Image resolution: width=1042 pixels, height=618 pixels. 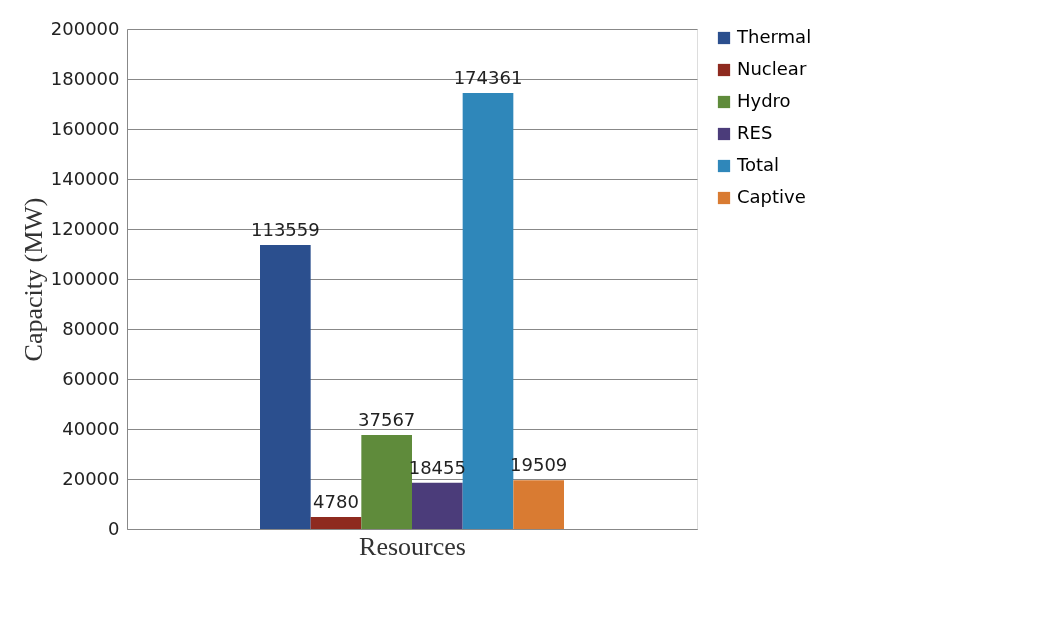 What do you see at coordinates (412, 546) in the screenshot?
I see `x-axis-title: Resources` at bounding box center [412, 546].